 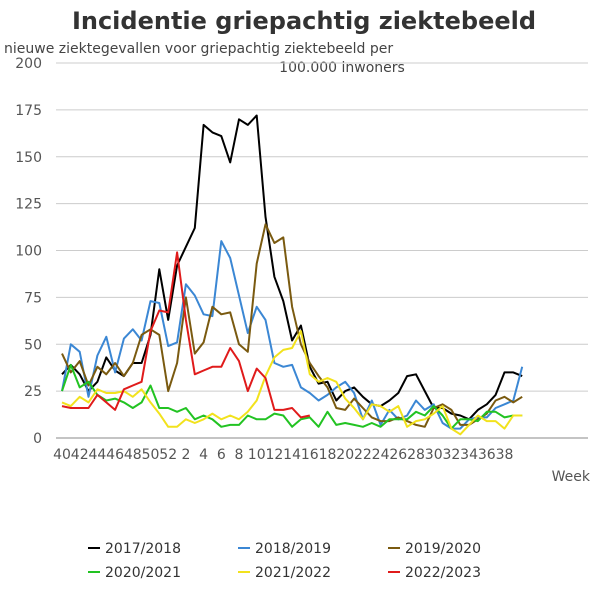 What do you see at coordinates (239, 455) in the screenshot?
I see `x-tick-8: 8` at bounding box center [239, 455].